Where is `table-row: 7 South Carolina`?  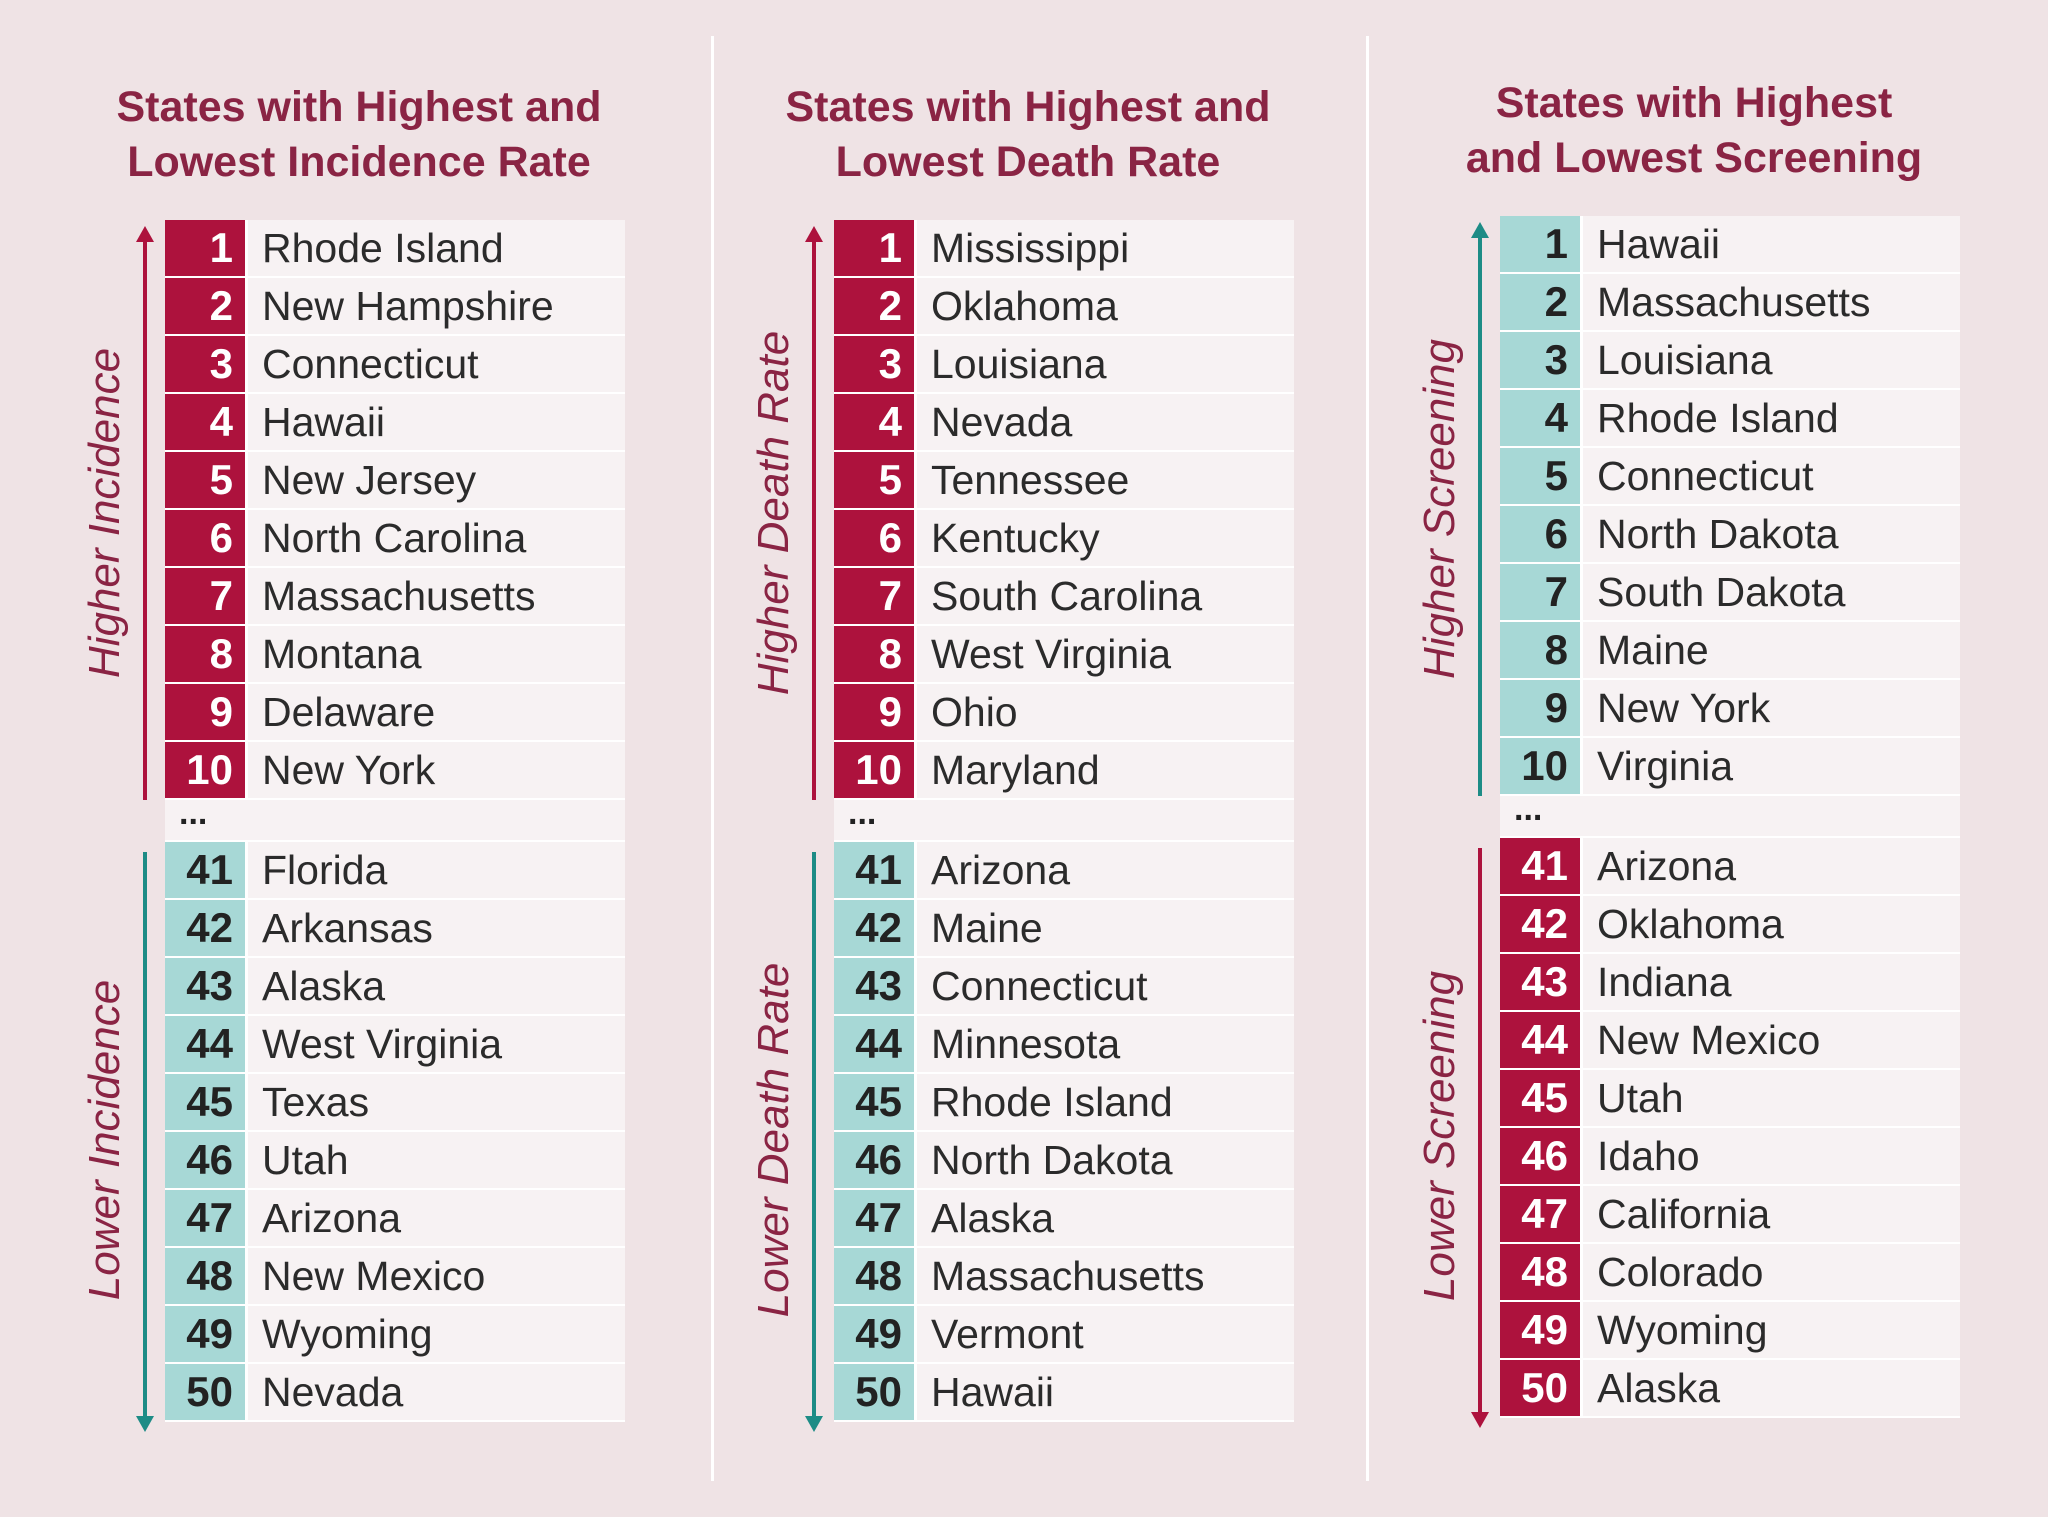
table-row: 7 South Carolina is located at coordinates (1064, 597).